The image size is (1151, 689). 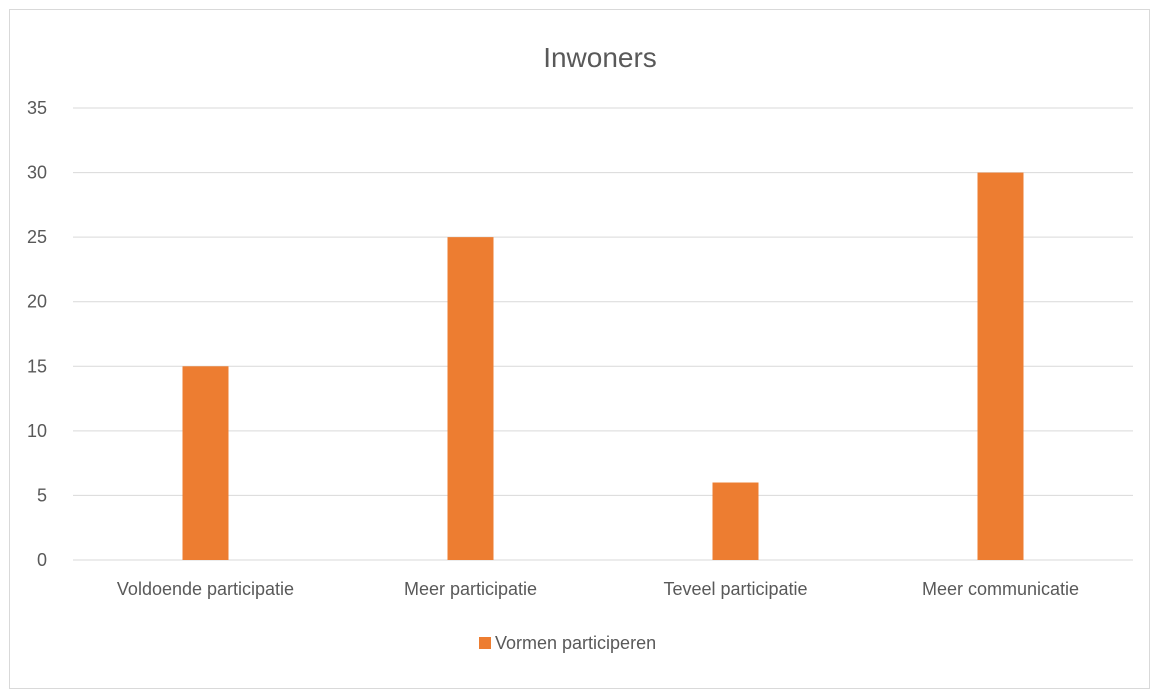 What do you see at coordinates (735, 589) in the screenshot?
I see `x-tick-label: Teveel participatie` at bounding box center [735, 589].